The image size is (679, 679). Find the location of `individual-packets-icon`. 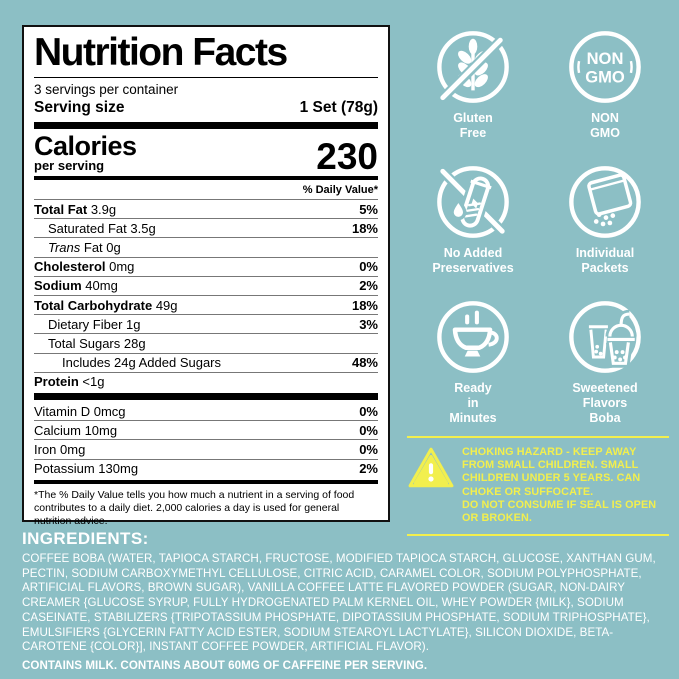

individual-packets-icon is located at coordinates (605, 202).